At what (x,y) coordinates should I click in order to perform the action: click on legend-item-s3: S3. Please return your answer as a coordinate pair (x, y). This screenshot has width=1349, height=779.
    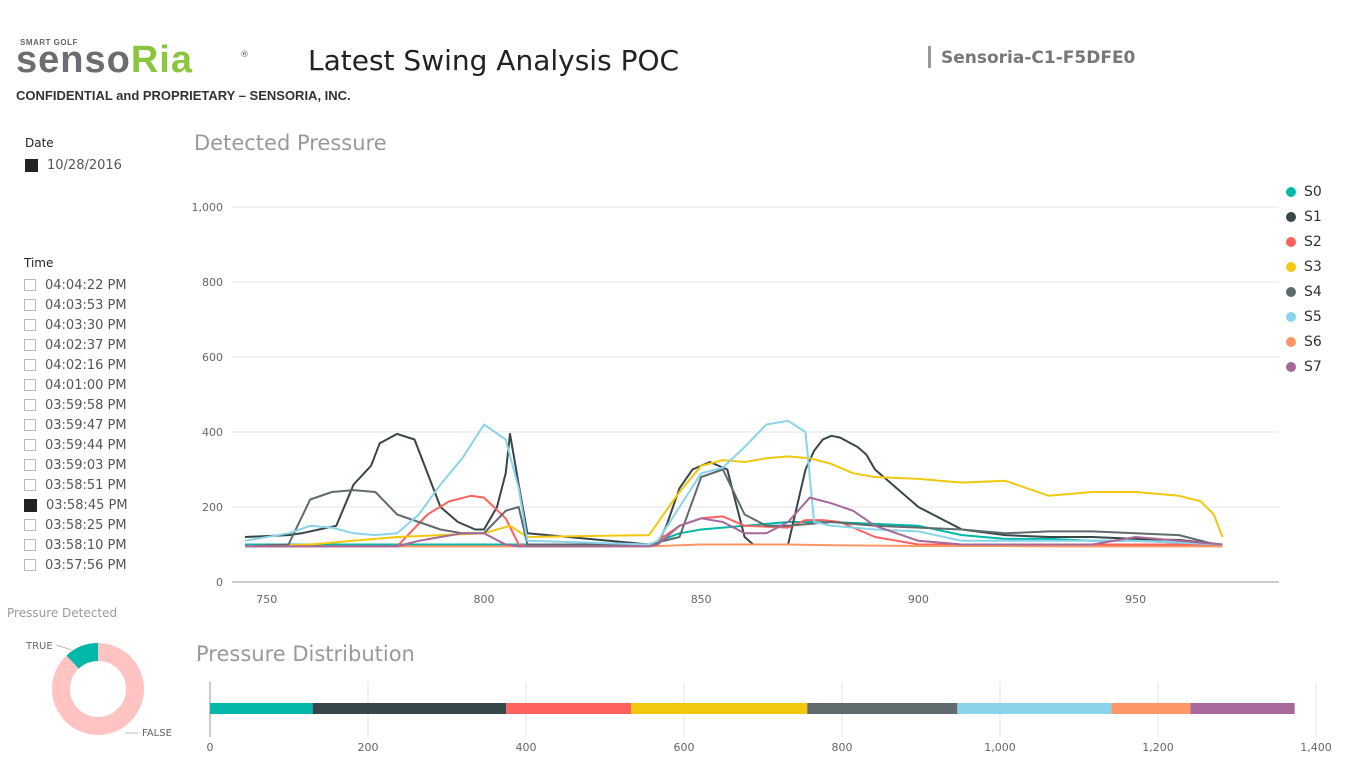
    Looking at the image, I should click on (1304, 266).